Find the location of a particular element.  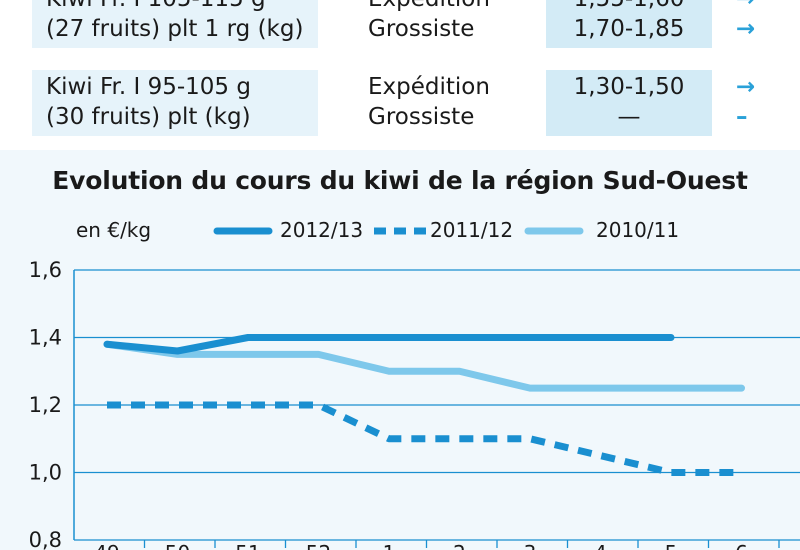

table-row-1-trend: → → is located at coordinates (756, 22).